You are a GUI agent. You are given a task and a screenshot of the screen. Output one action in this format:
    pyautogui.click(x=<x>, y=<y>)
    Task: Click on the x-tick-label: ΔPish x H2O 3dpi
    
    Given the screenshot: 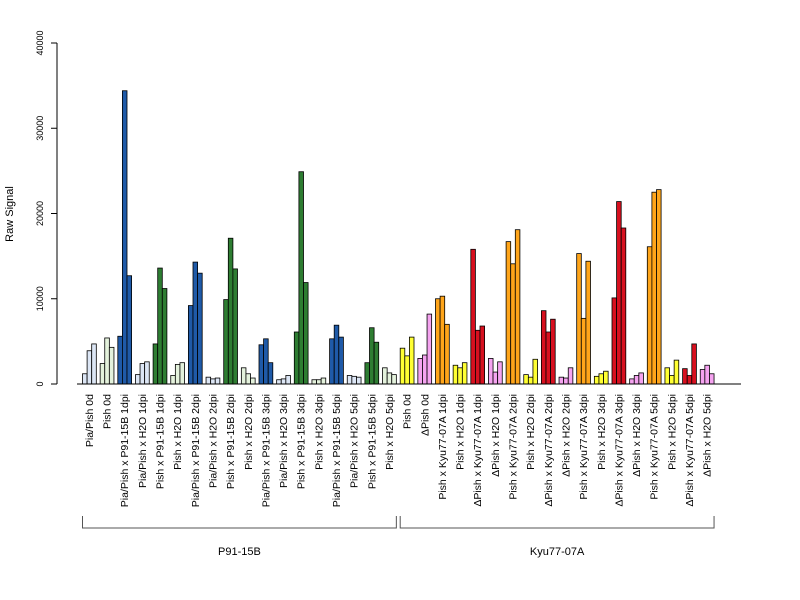 What is the action you would take?
    pyautogui.click(x=637, y=435)
    